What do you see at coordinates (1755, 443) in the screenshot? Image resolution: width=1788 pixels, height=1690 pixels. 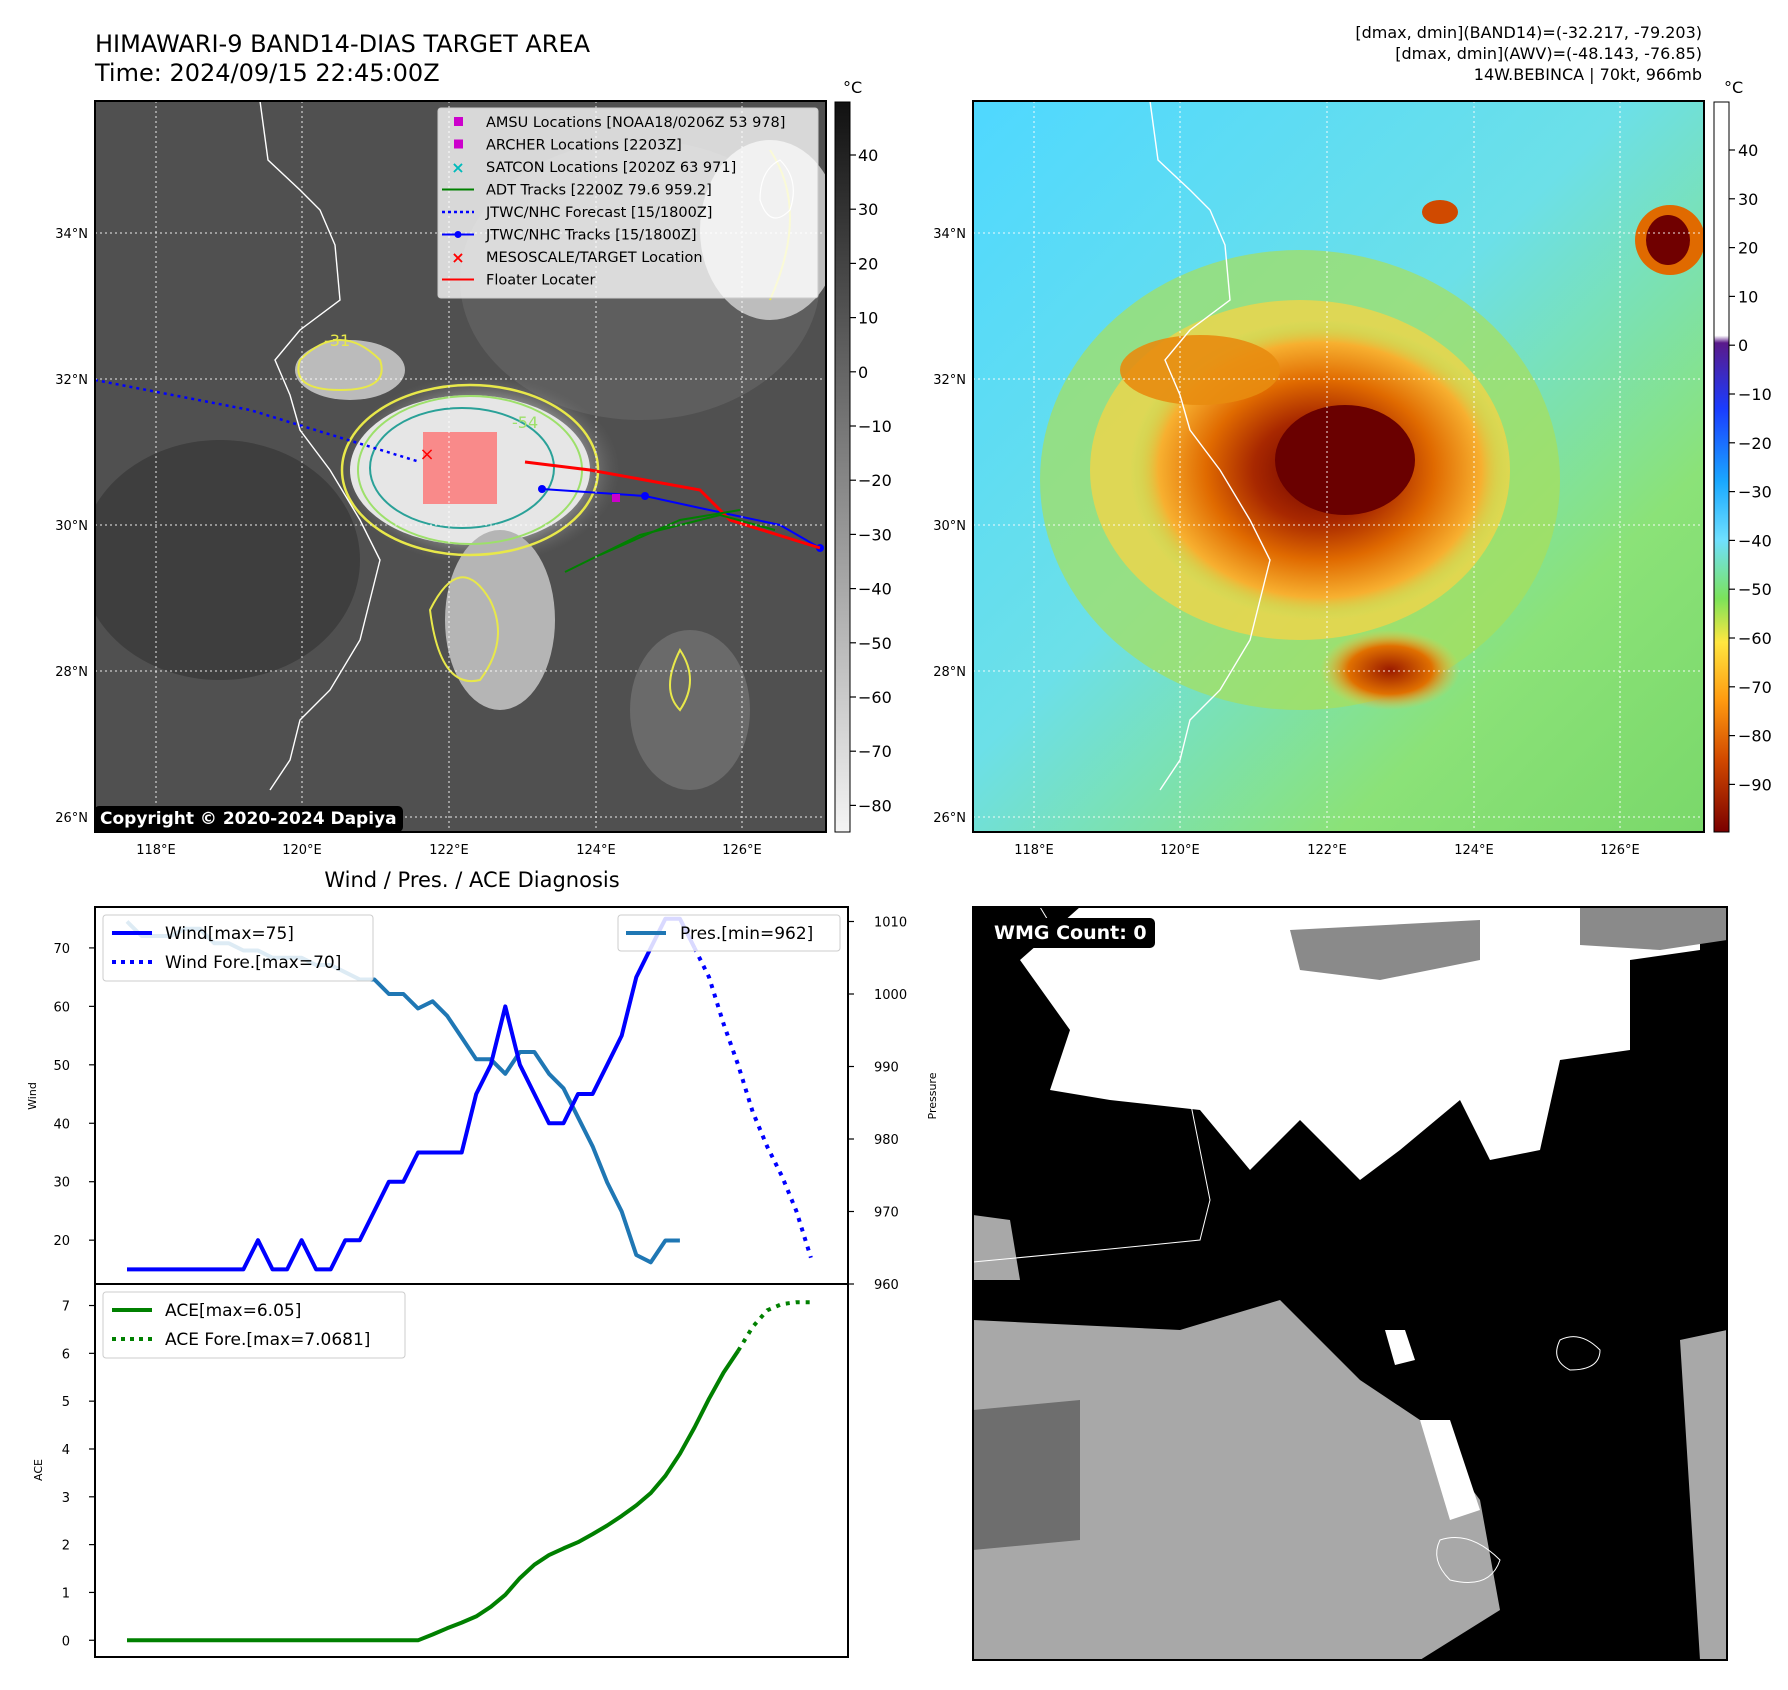 I see `awv-cbar-tick-6: −20` at bounding box center [1755, 443].